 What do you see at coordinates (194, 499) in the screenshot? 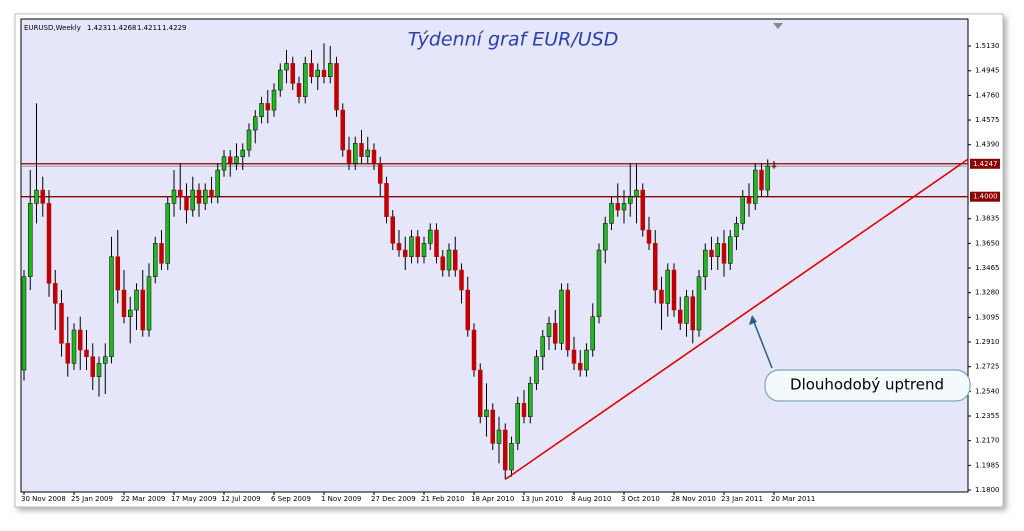
I see `x-tick-label: 17 May 2009` at bounding box center [194, 499].